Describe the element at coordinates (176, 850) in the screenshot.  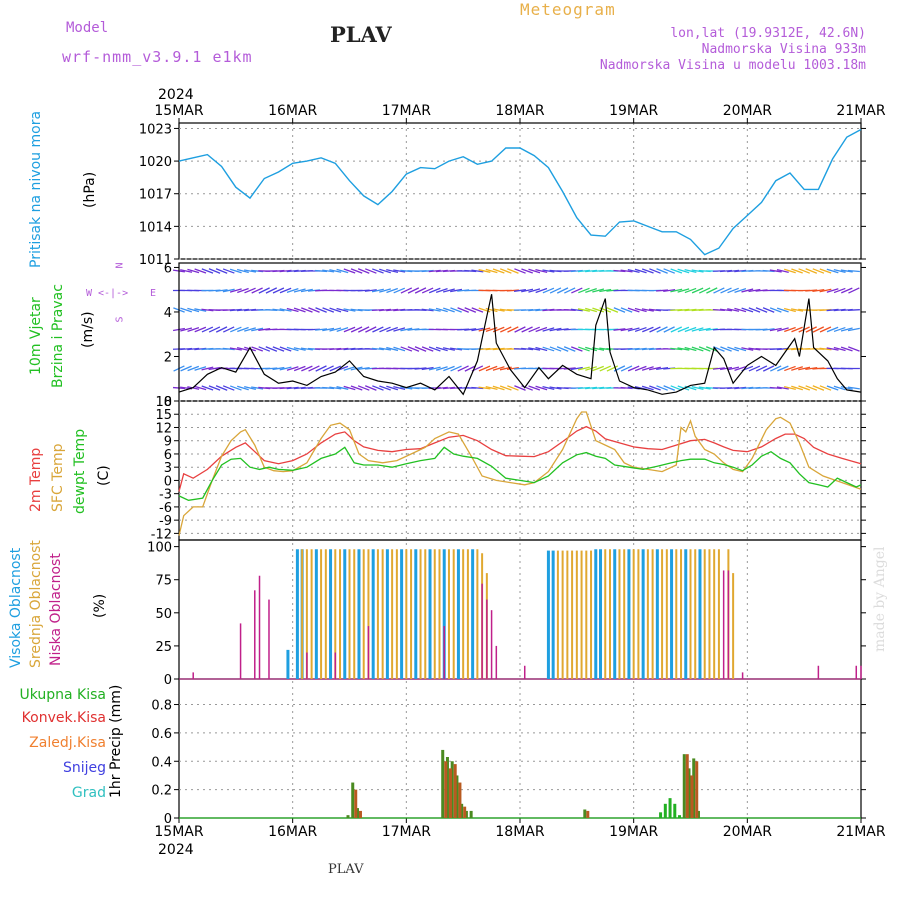
I see `year-label-bottom: 2024` at that location.